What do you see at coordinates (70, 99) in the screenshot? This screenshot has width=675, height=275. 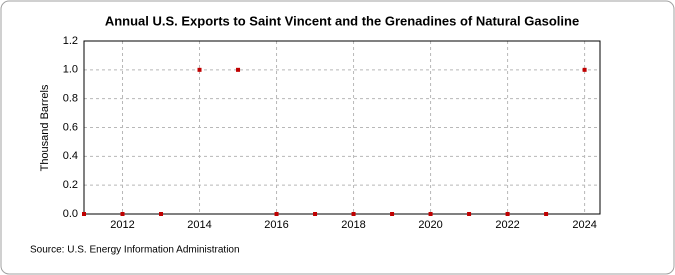 I see `y-tick-label: 0.8` at bounding box center [70, 99].